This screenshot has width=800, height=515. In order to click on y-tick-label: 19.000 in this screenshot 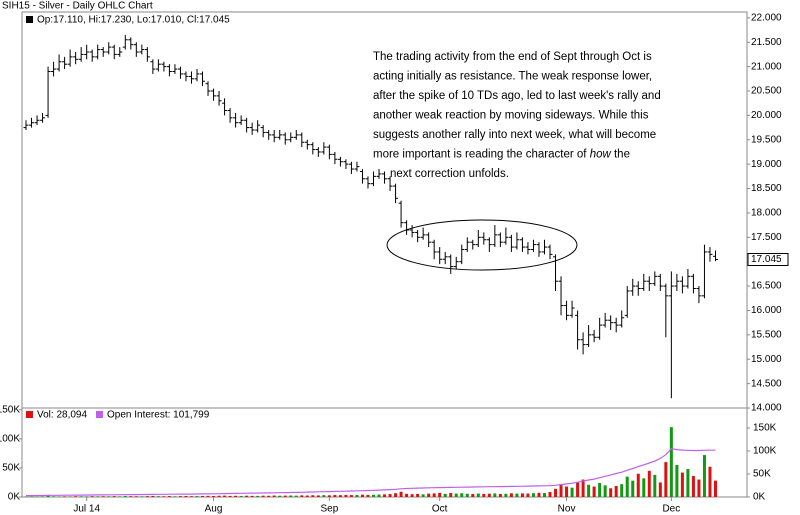, I will do `click(766, 164)`.